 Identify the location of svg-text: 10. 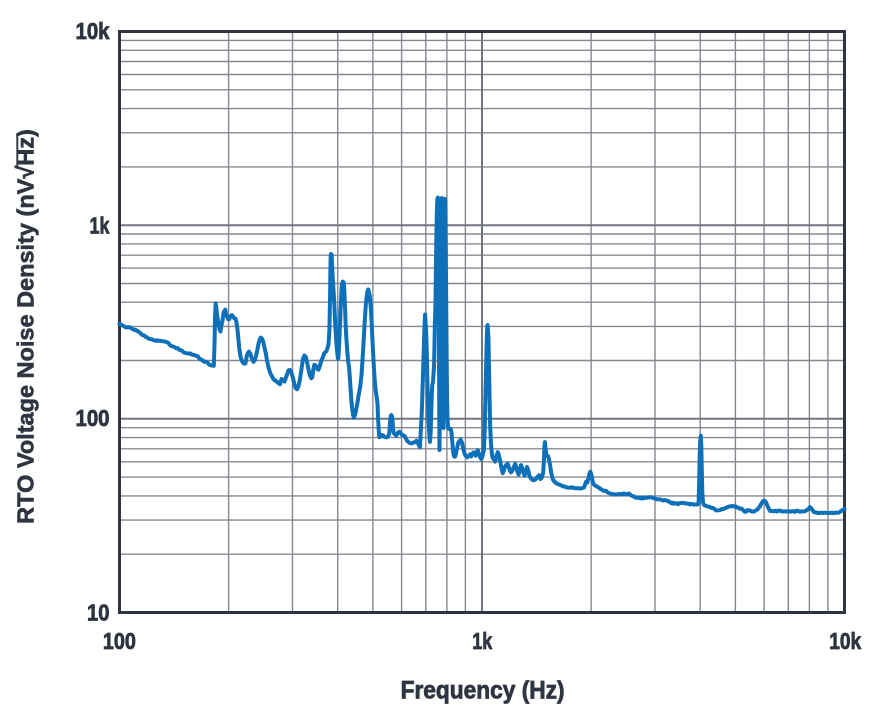
(98, 612).